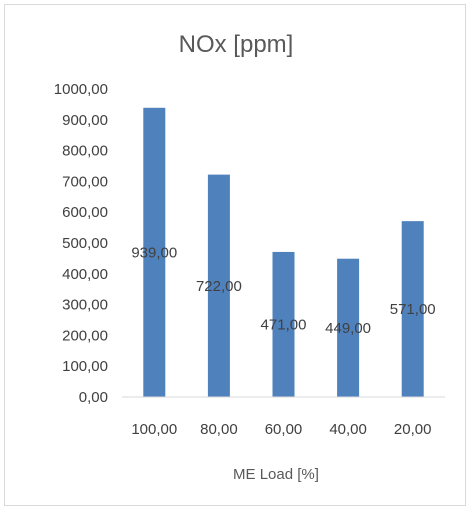  Describe the element at coordinates (284, 429) in the screenshot. I see `x-tick-label: 60,00` at that location.